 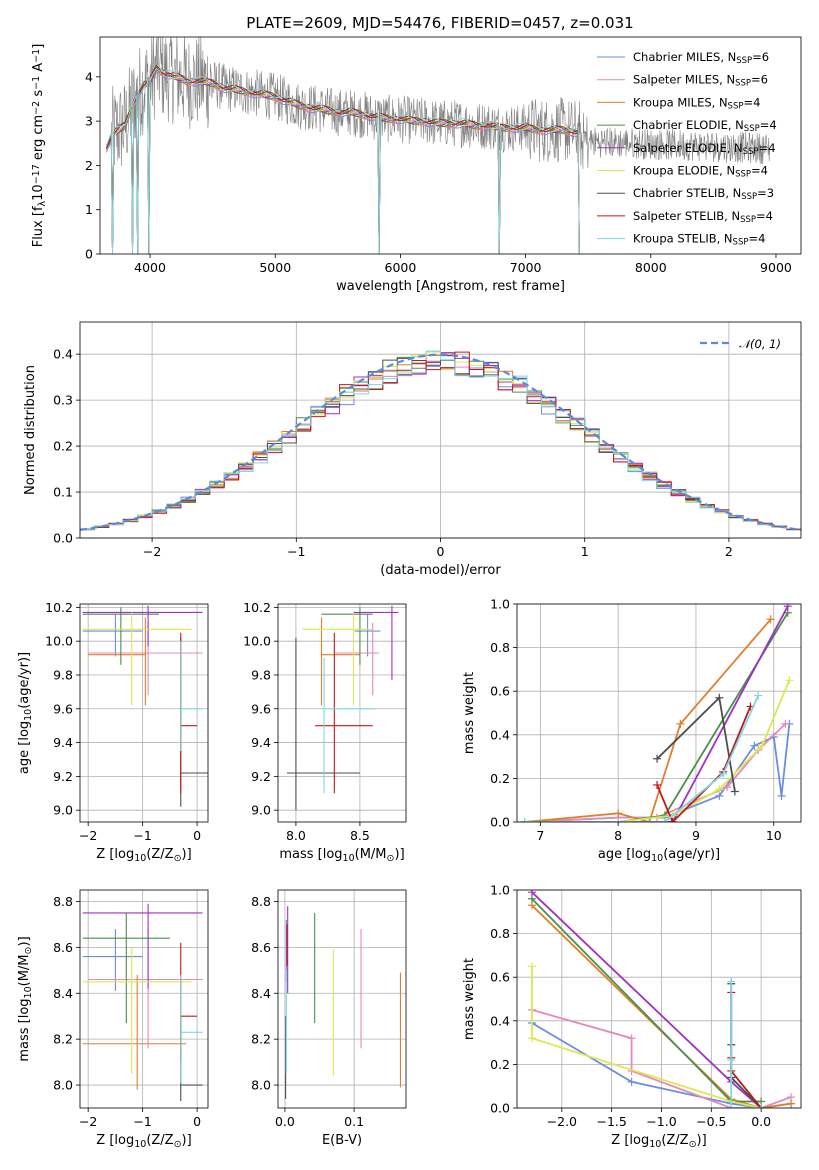 What do you see at coordinates (342, 1140) in the screenshot?
I see `x-axis-label: E(B-V)` at bounding box center [342, 1140].